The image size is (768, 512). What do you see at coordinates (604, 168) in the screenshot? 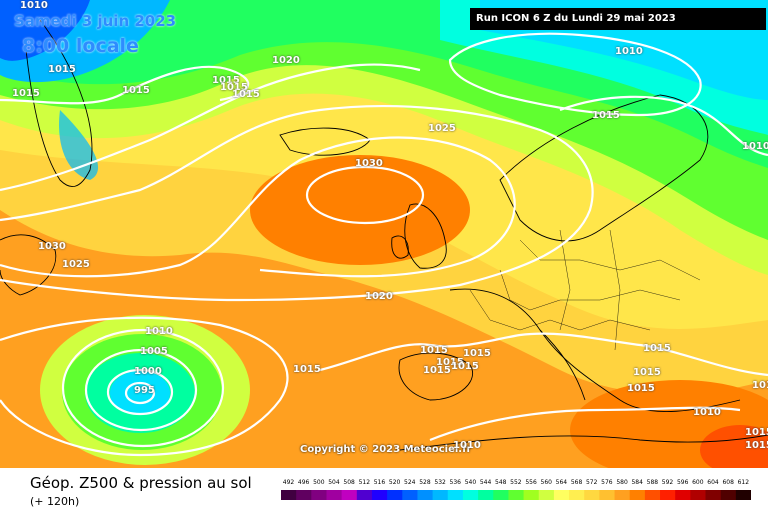
I see `scandinavia-coast` at bounding box center [604, 168].